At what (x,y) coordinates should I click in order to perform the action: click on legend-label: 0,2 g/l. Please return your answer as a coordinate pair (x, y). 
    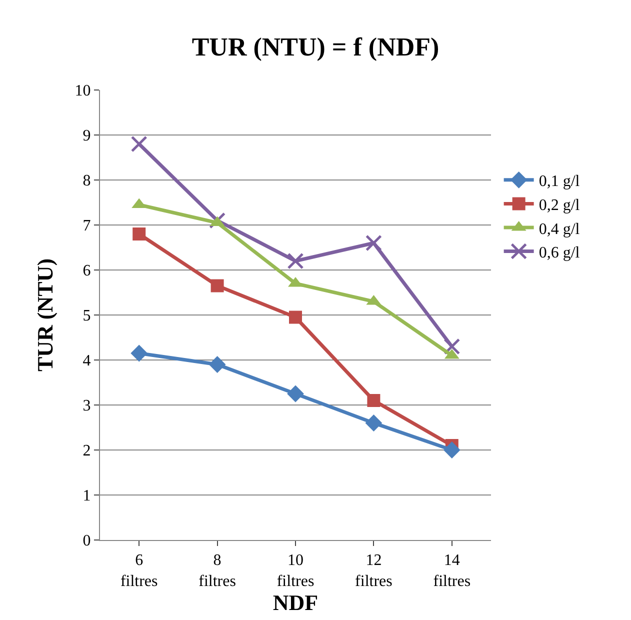
    Looking at the image, I should click on (559, 205).